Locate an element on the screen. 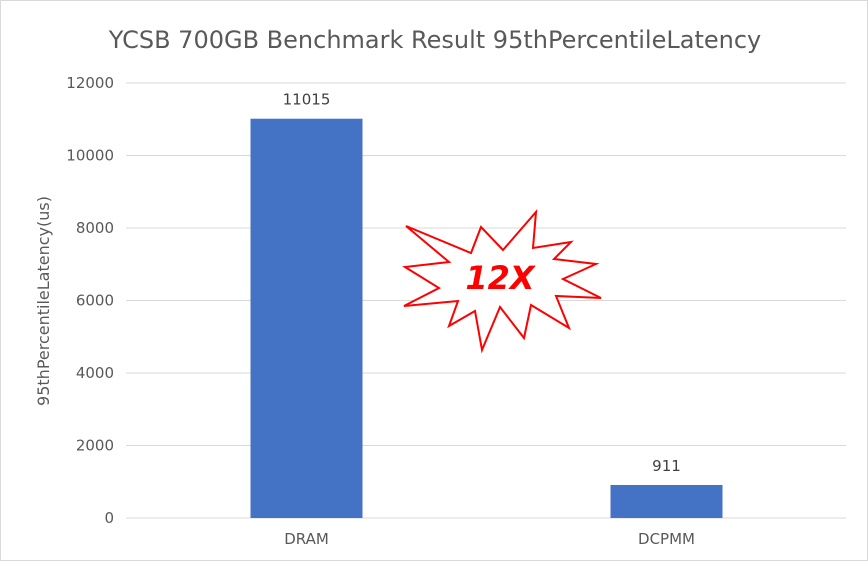 The image size is (868, 562). y-tick-label: 10000 is located at coordinates (90, 156).